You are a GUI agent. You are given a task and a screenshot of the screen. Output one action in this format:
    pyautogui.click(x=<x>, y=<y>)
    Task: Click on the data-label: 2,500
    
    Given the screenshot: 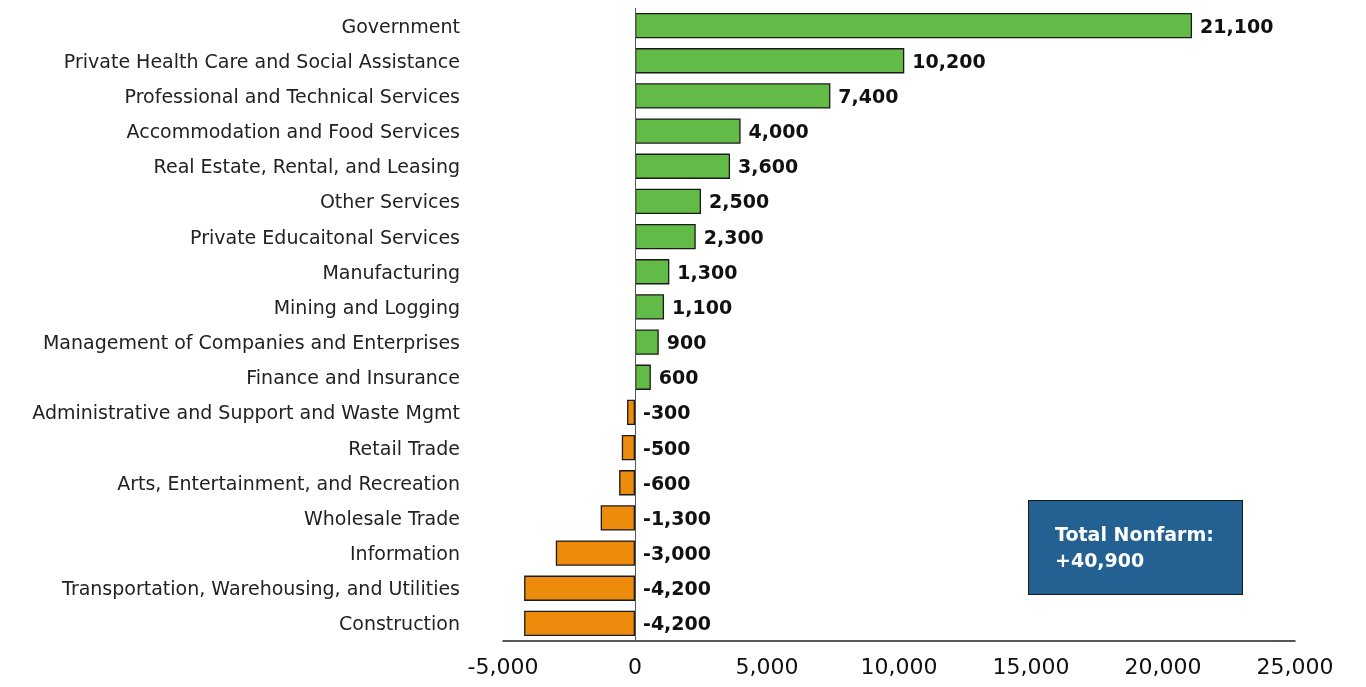 What is the action you would take?
    pyautogui.click(x=739, y=201)
    